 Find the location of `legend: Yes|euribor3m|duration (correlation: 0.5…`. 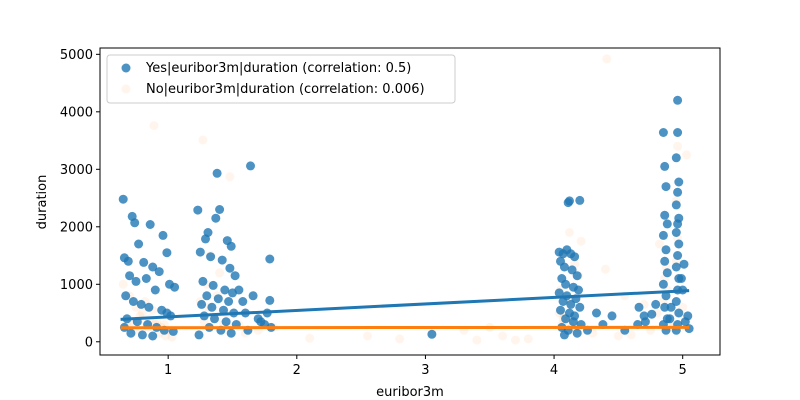

legend: Yes|euribor3m|duration (correlation: 0.5… is located at coordinates (281, 79).